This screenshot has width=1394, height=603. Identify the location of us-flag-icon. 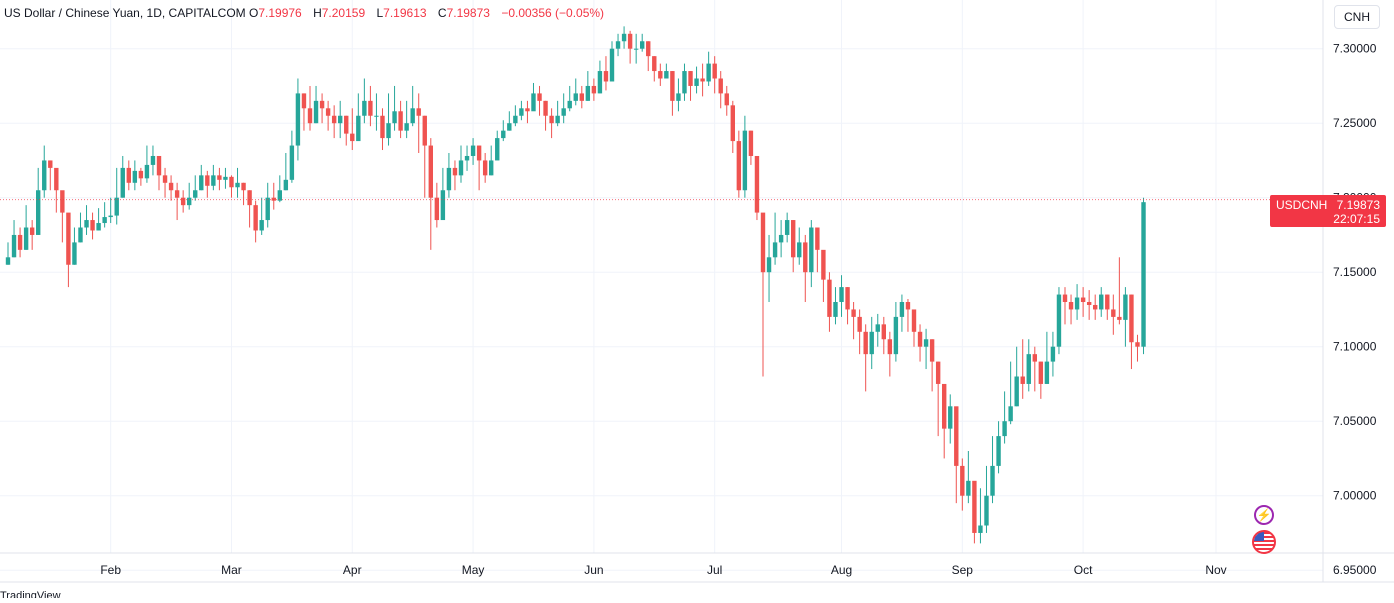
(1264, 542).